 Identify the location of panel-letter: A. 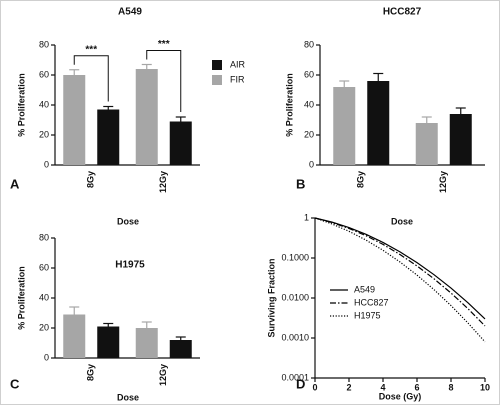
(15, 183).